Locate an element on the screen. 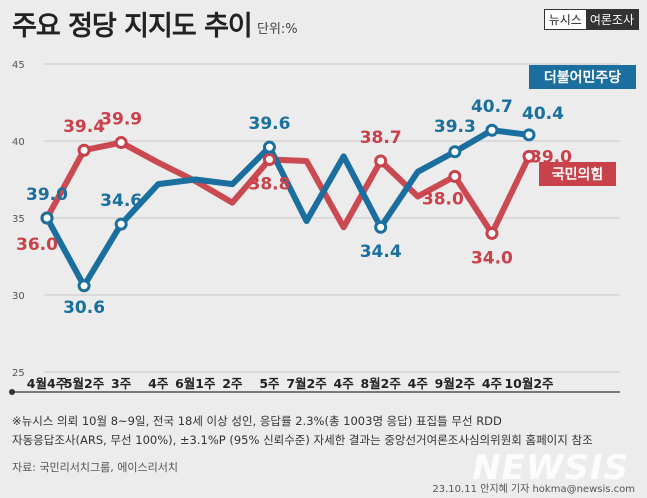 The height and width of the screenshot is (498, 647). data-label: 38.0 is located at coordinates (443, 199).